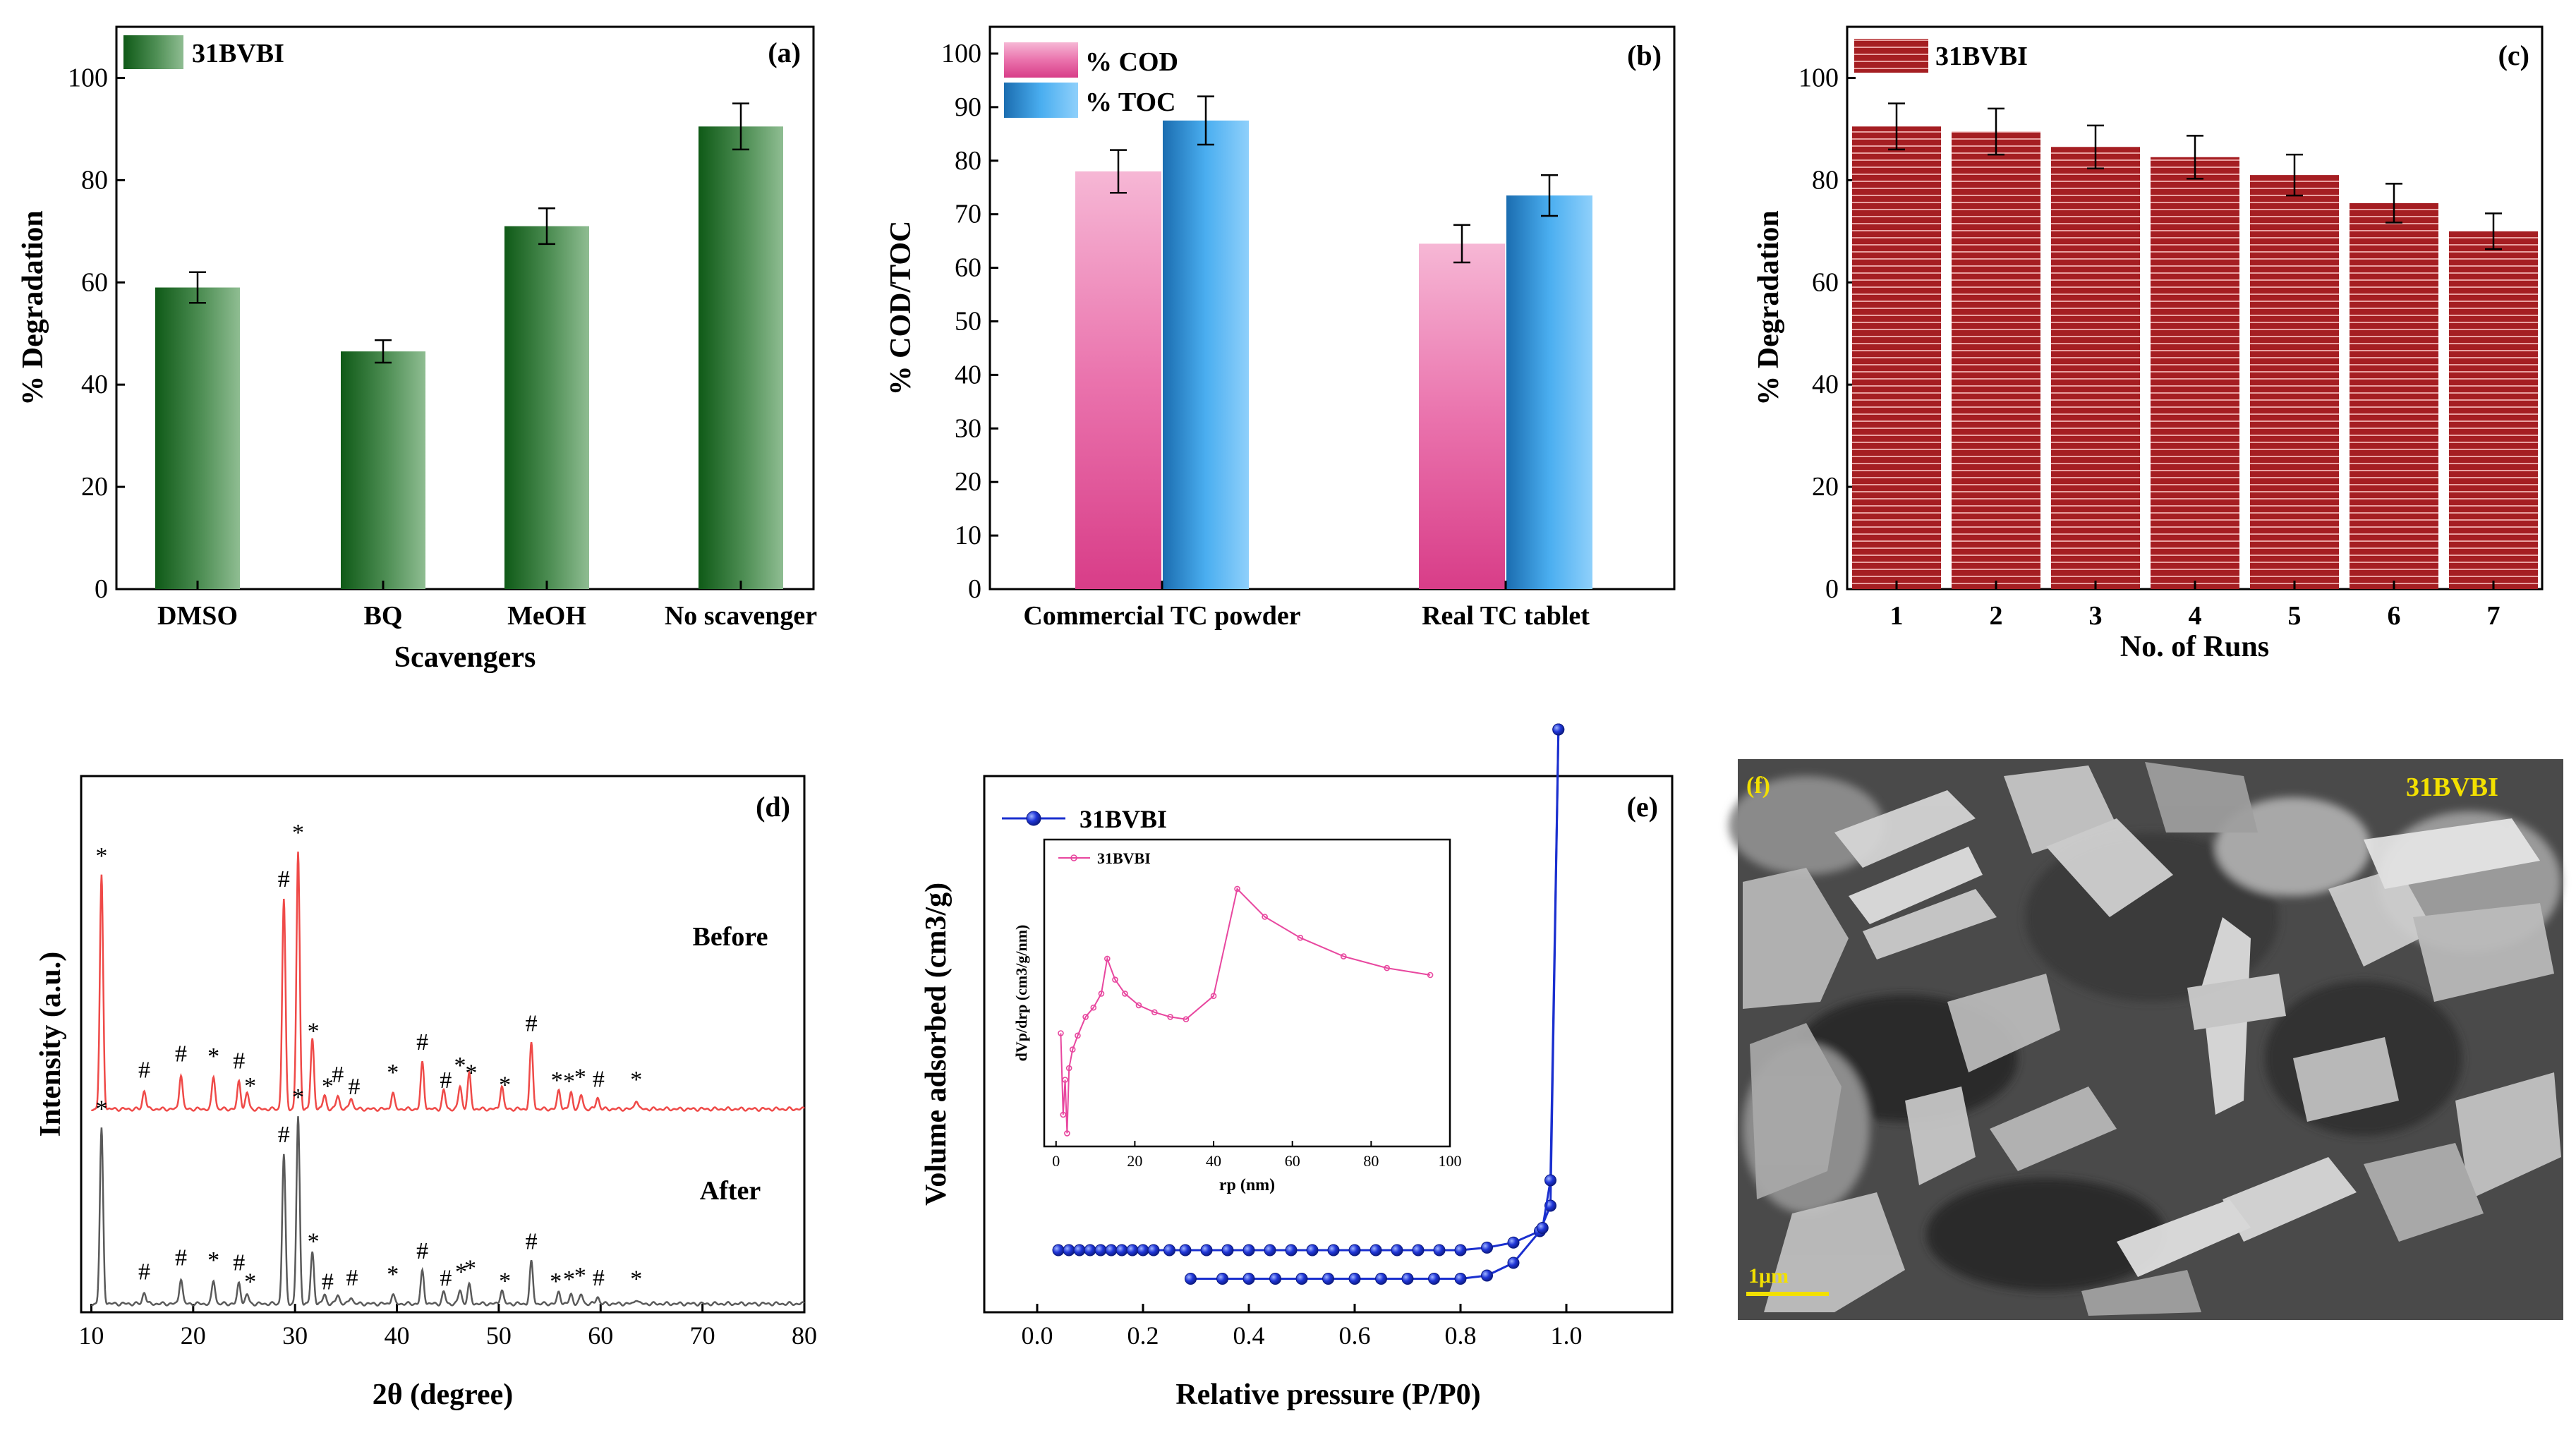 The width and height of the screenshot is (2576, 1447). I want to click on panel-e-inset-frame, so click(1247, 993).